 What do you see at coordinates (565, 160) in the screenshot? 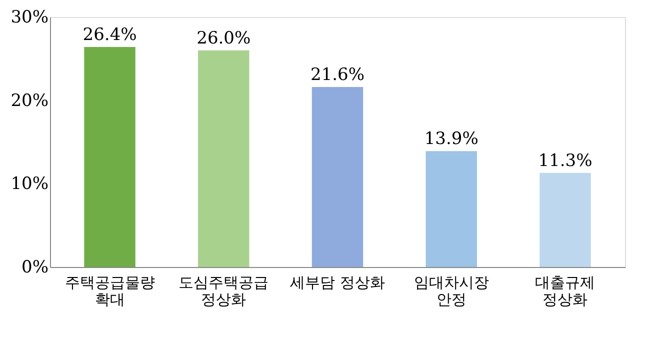
I see `data-label: 11.3%` at bounding box center [565, 160].